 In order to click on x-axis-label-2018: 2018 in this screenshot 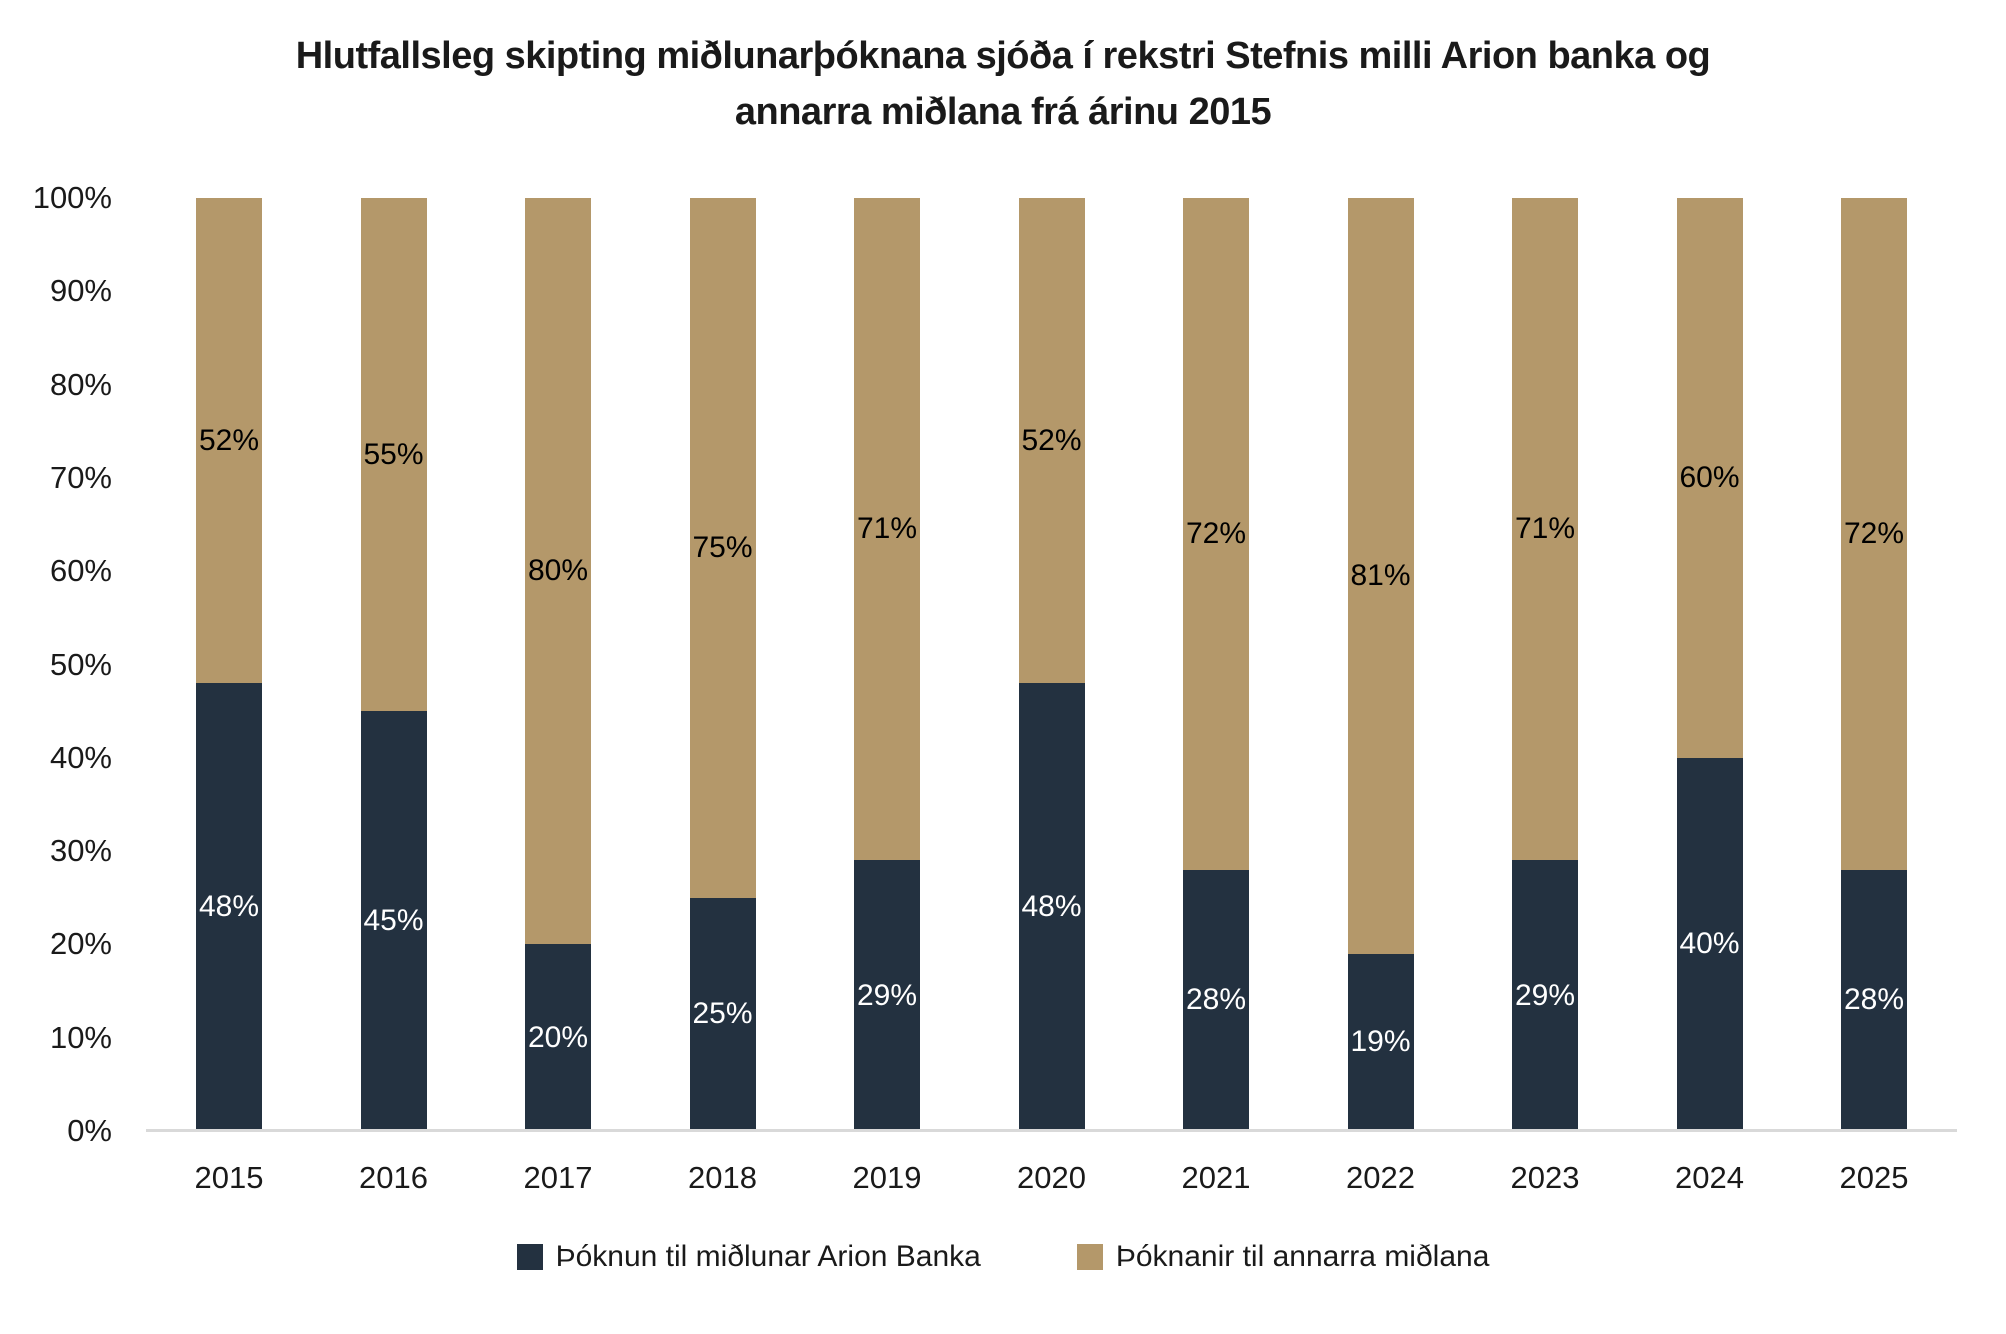, I will do `click(722, 1177)`.